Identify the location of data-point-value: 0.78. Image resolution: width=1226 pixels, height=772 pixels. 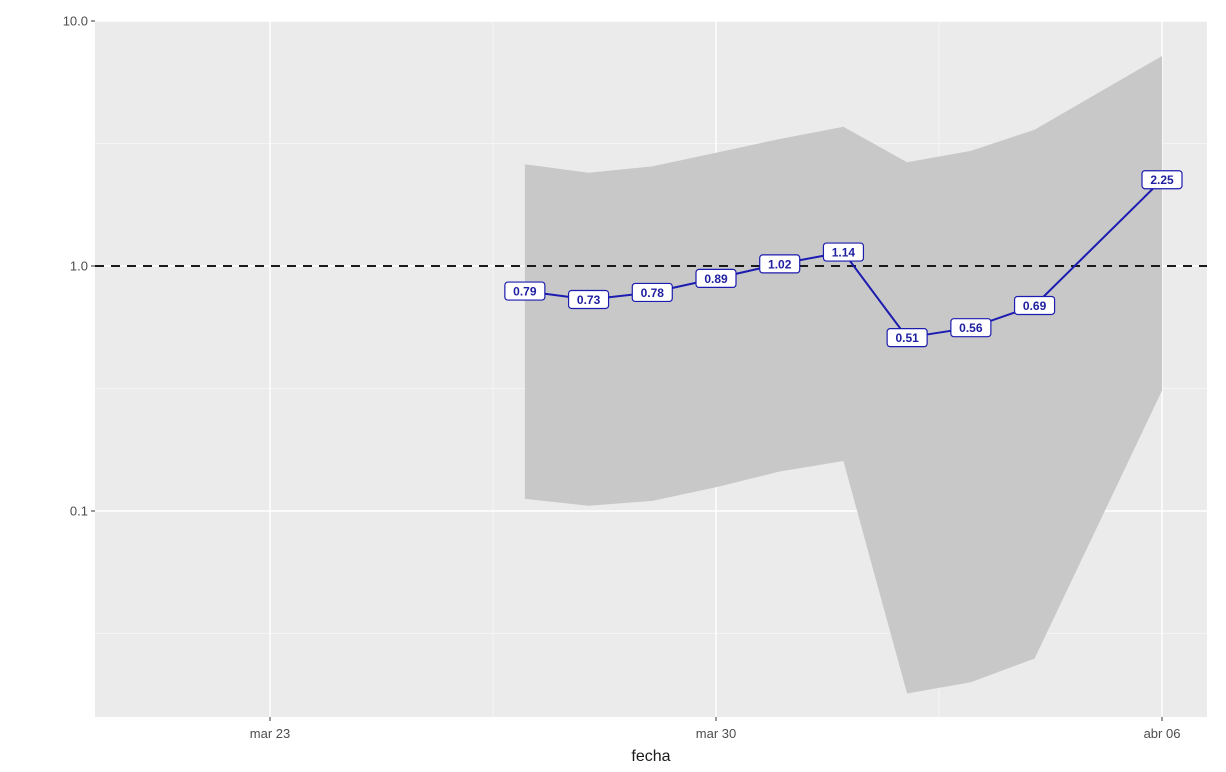
(653, 293).